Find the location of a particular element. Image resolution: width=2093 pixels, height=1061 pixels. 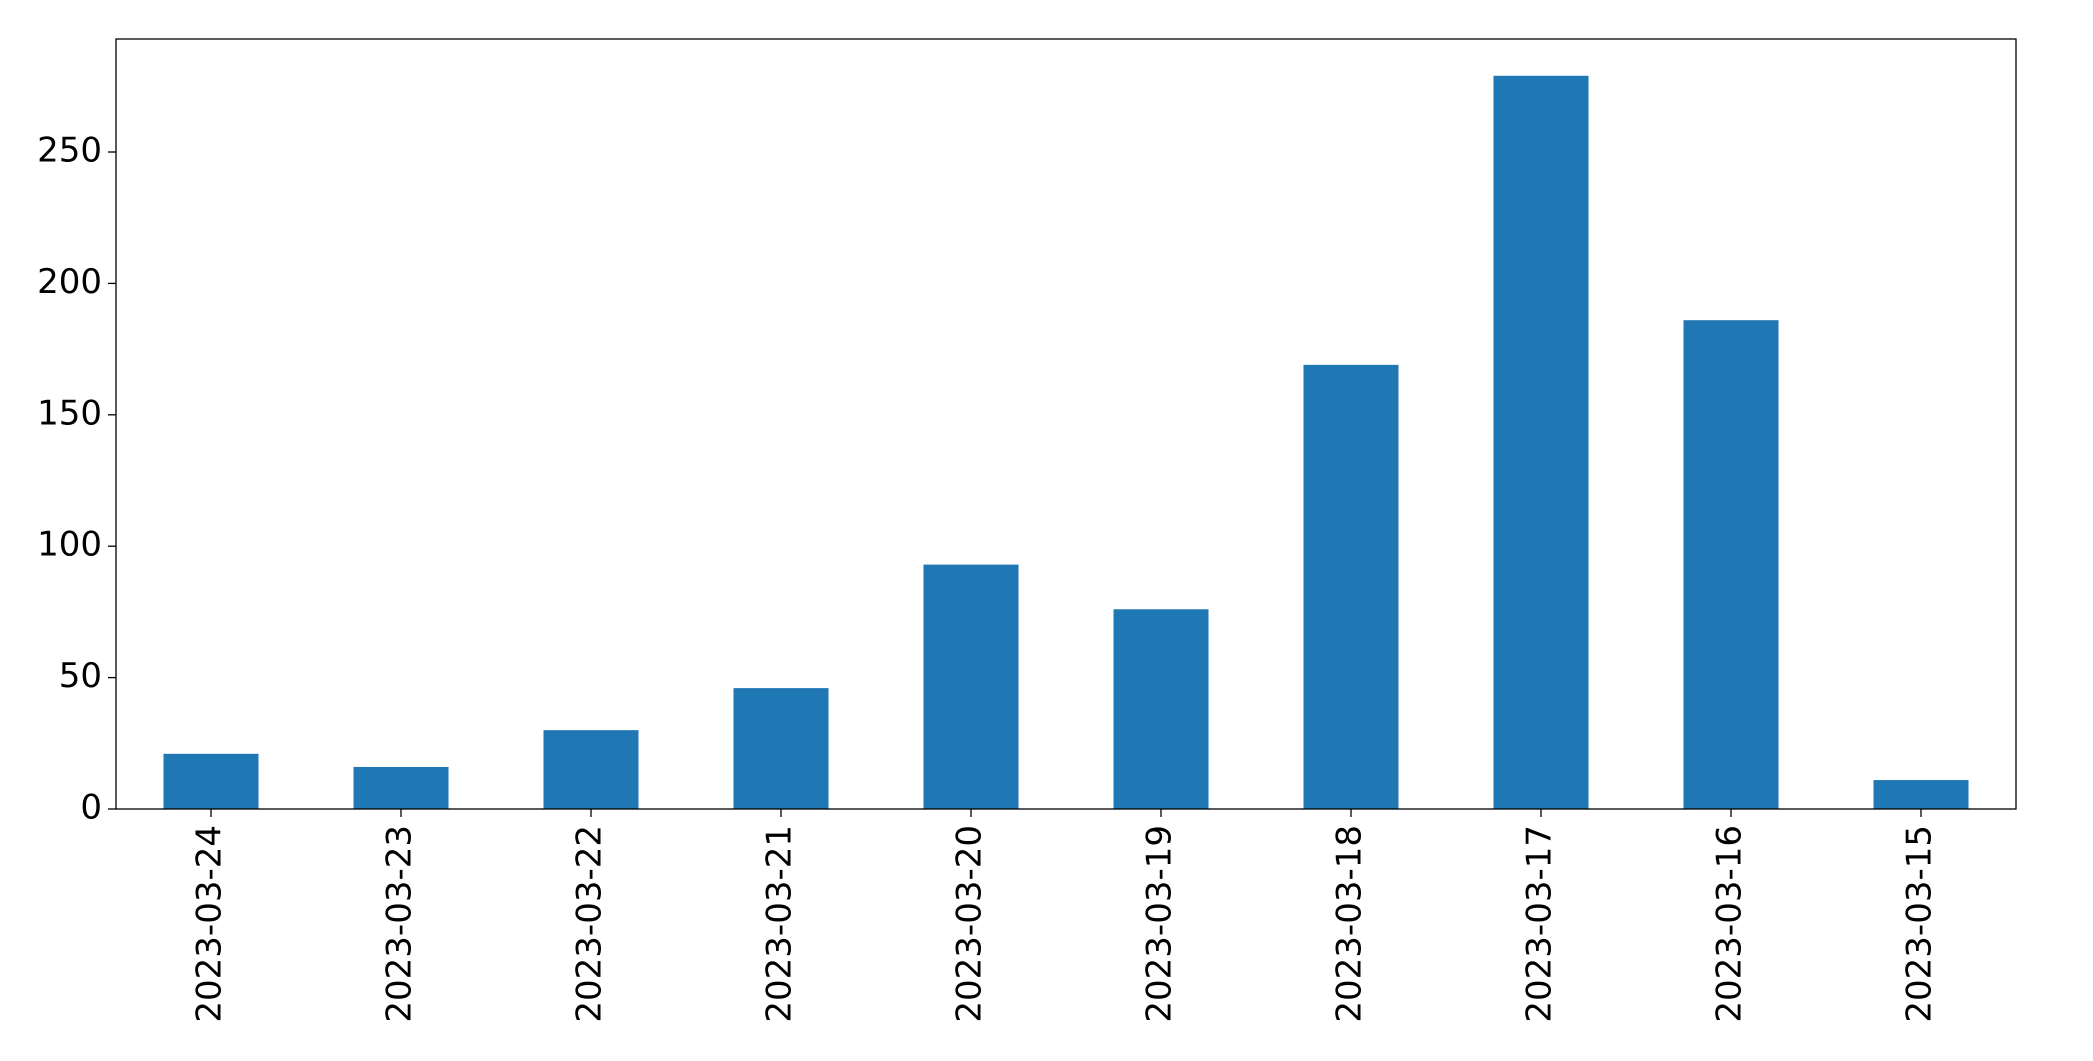

y-tick-label: 50 is located at coordinates (80, 676).